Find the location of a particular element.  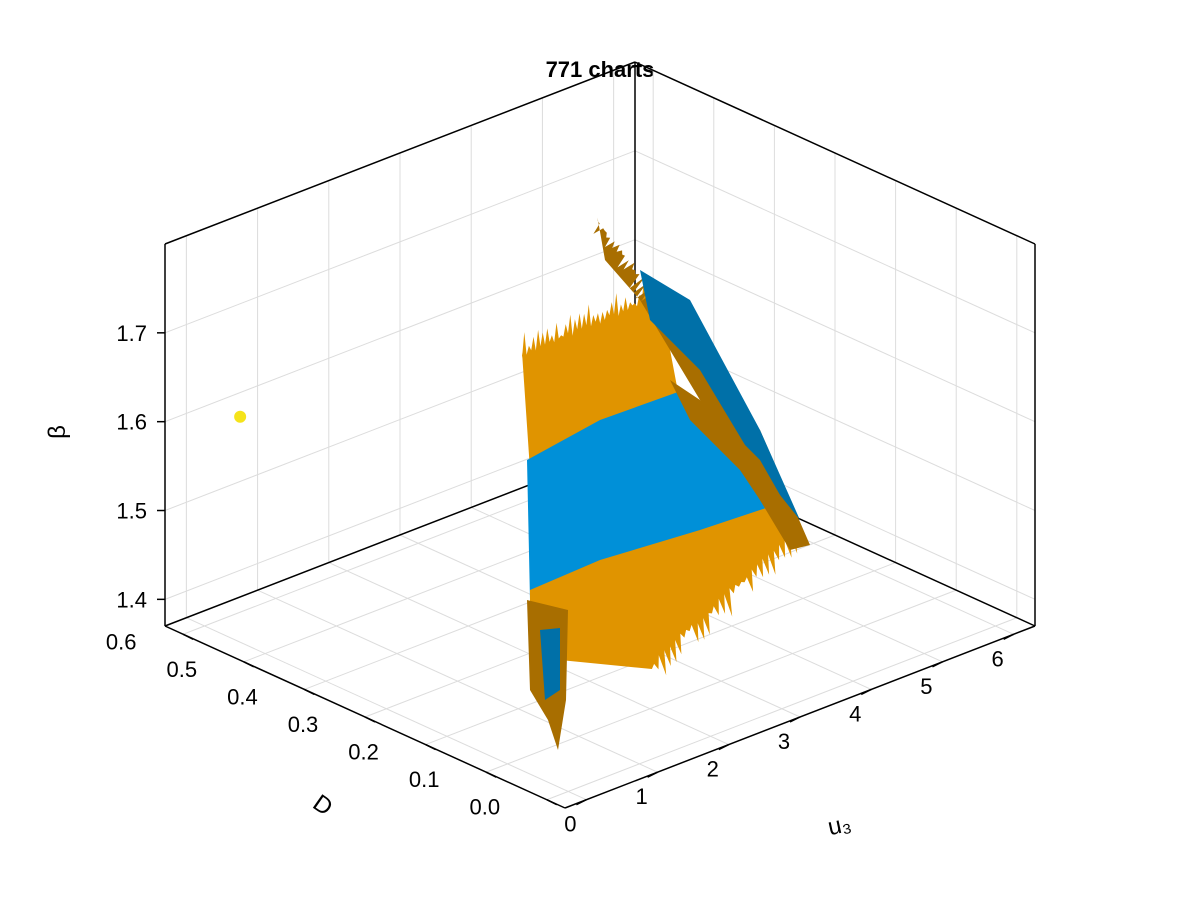

y-tick-label: 0.3 is located at coordinates (303, 724).